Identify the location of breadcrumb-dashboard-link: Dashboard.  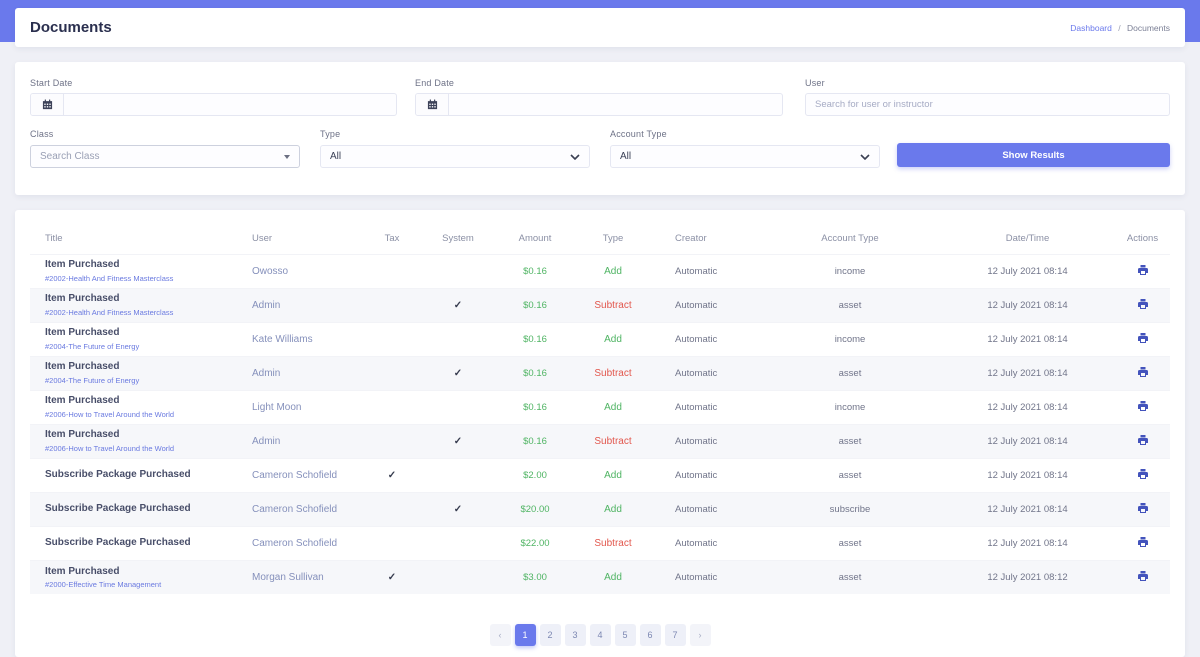
(1091, 27).